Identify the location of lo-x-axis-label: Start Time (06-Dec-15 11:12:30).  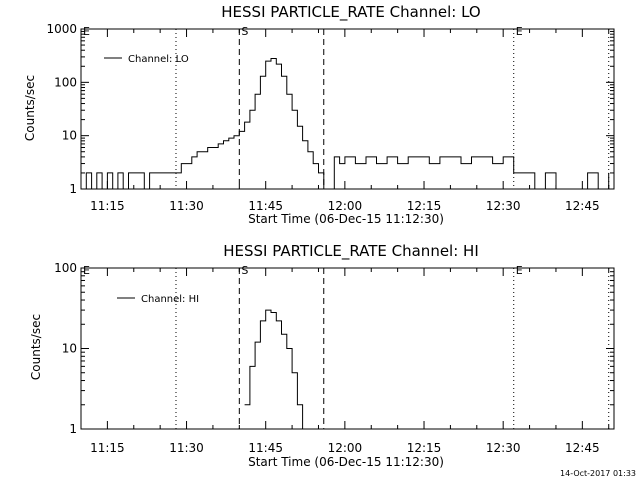
(346, 219).